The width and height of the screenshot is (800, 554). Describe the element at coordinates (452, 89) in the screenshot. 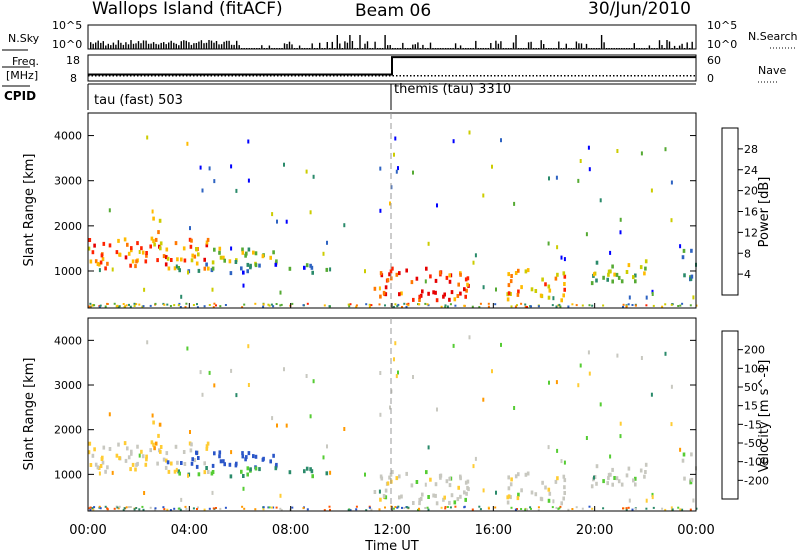

I see `cpid-segment-2: themis (tau) 3310` at that location.